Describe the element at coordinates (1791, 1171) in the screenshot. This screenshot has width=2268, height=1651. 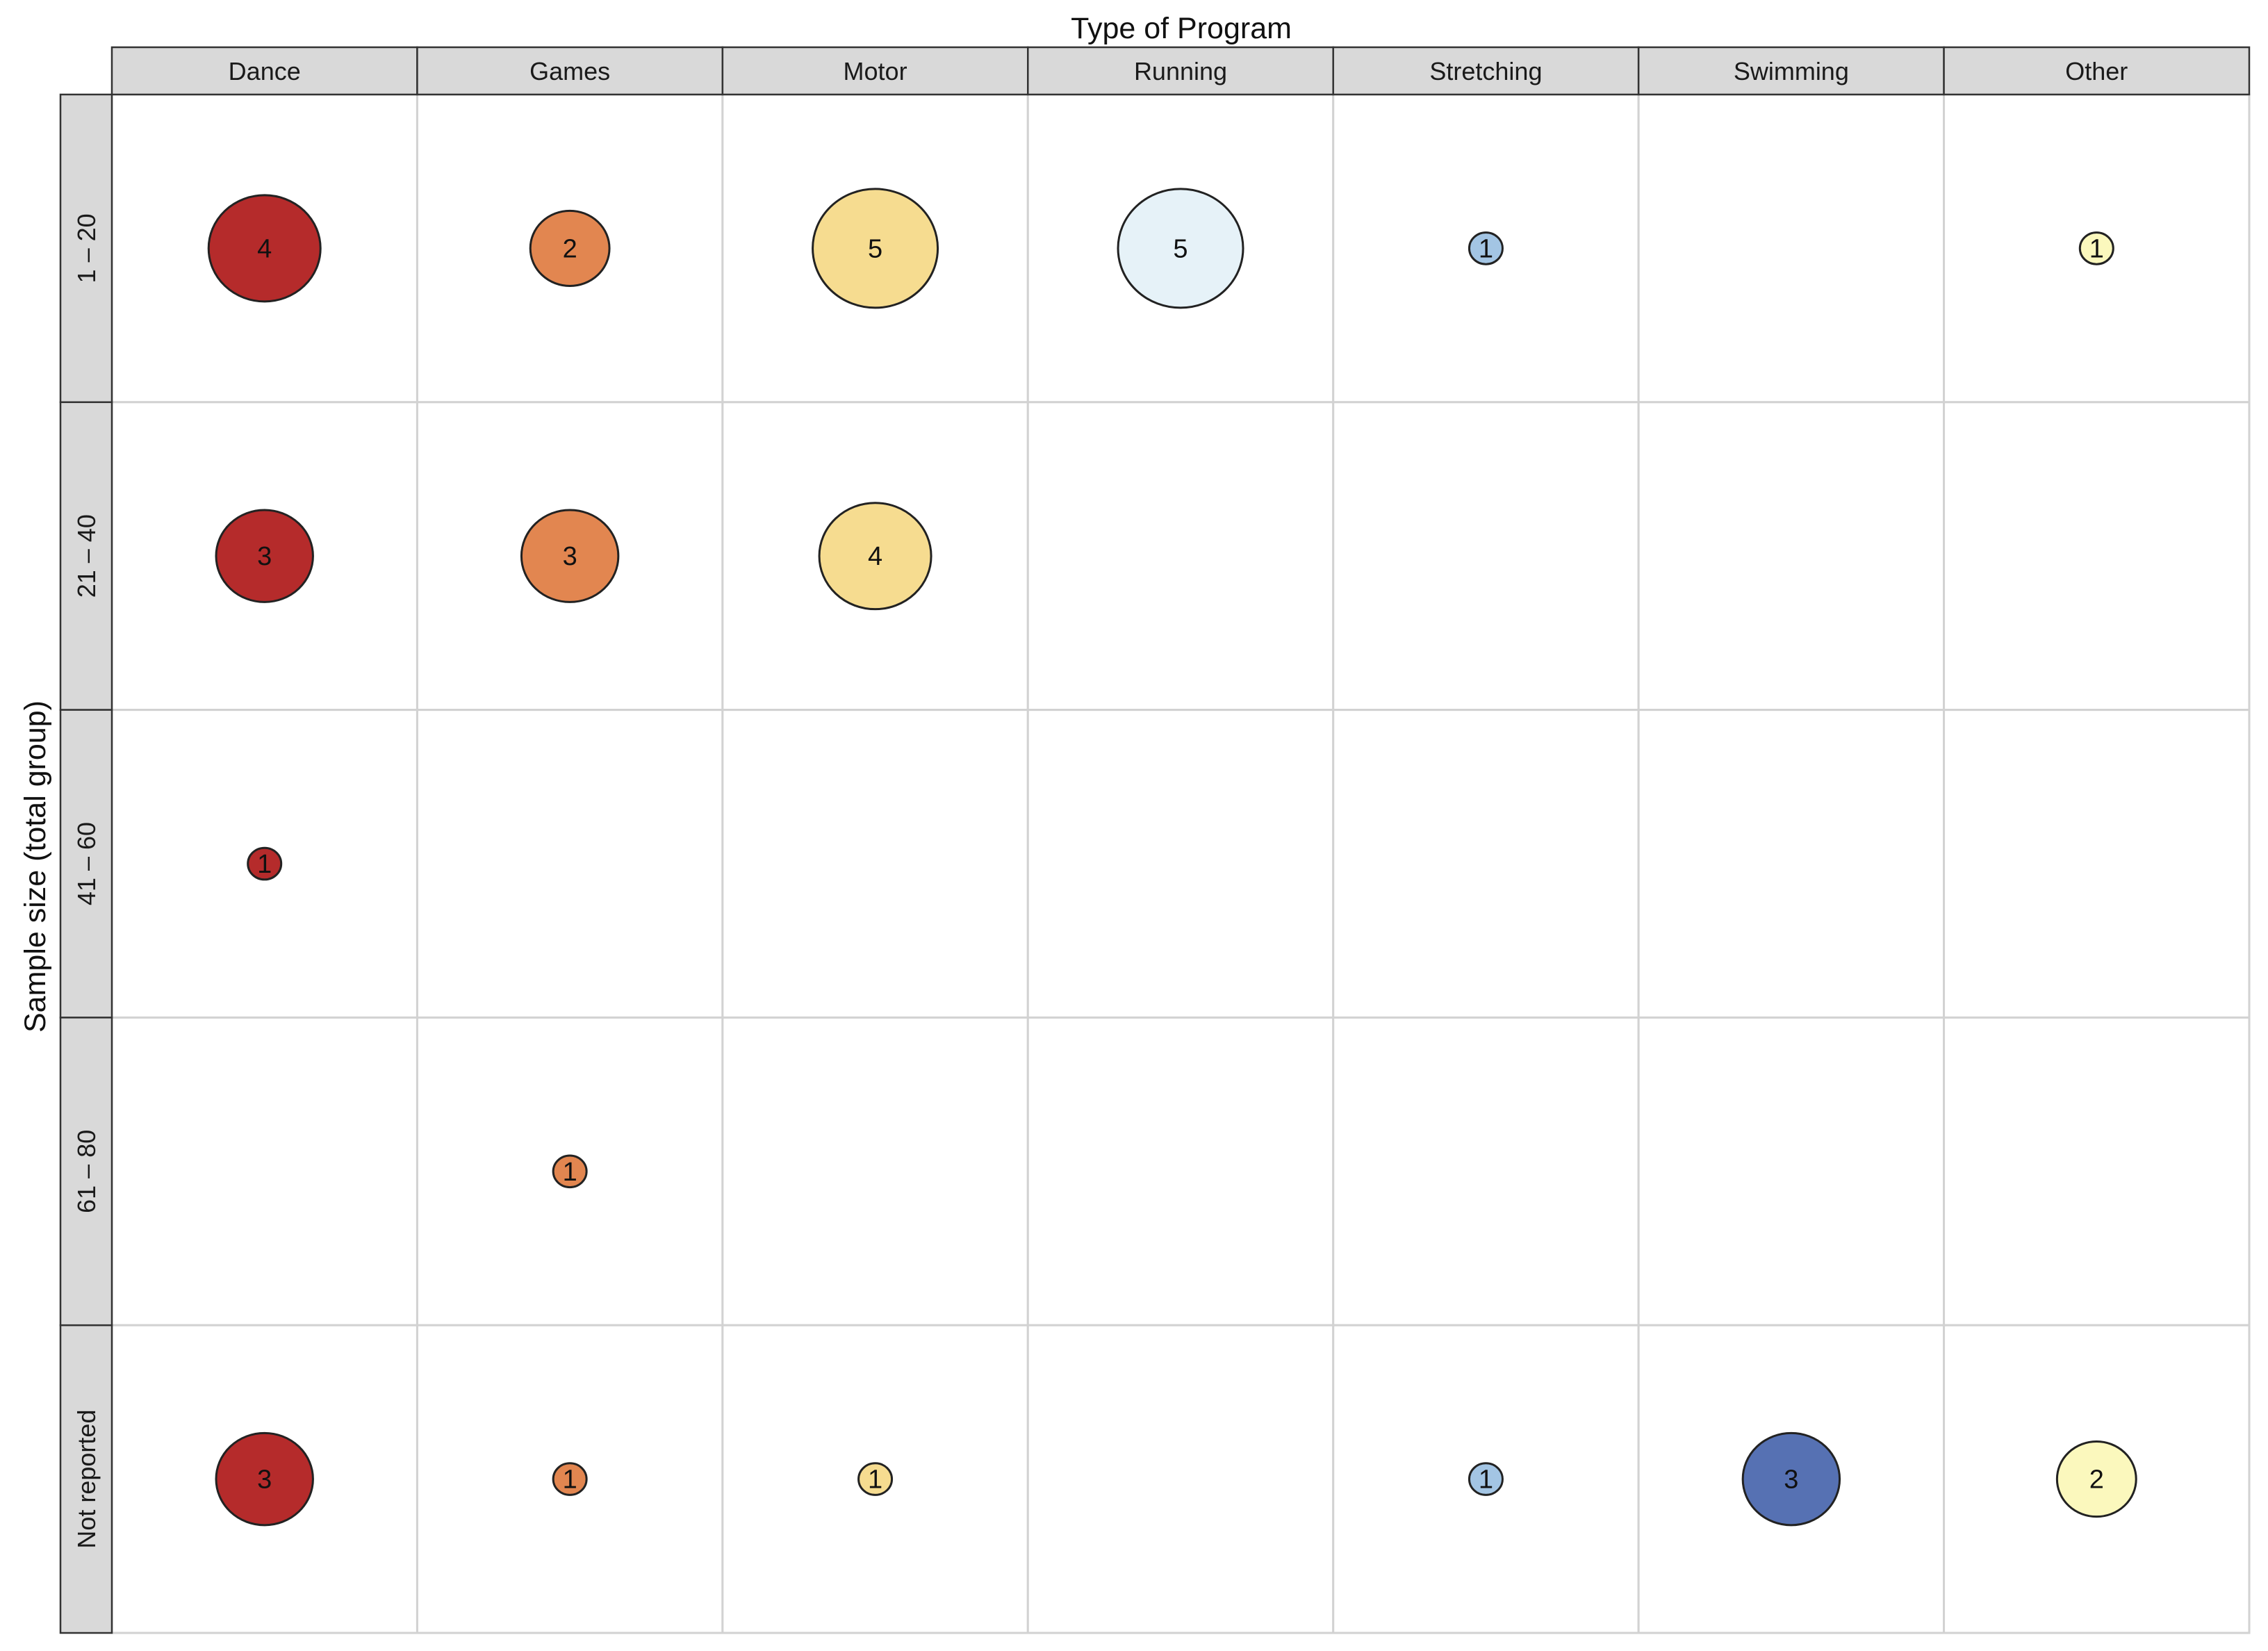
I see `panel-cell-61-80-swimming` at that location.